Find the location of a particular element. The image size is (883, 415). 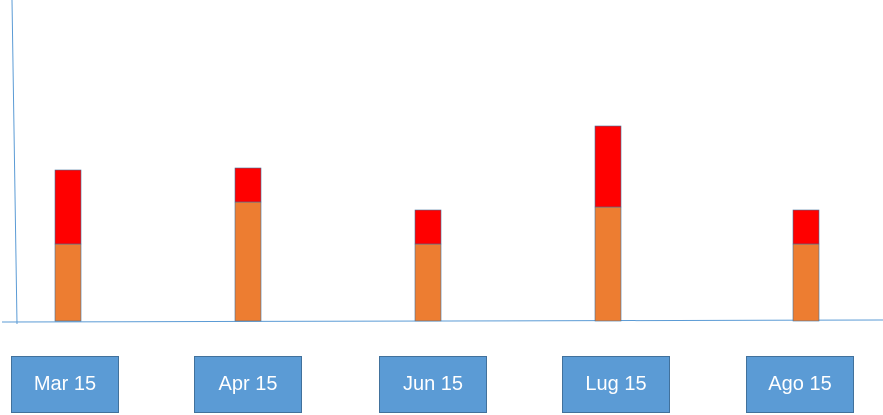

x-axis is located at coordinates (442, 321).